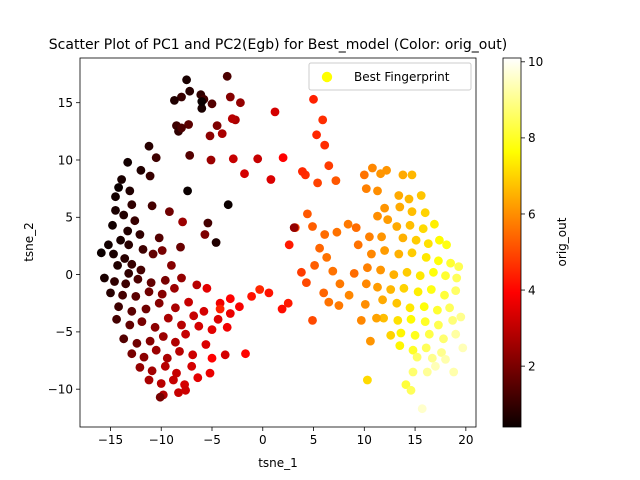 This screenshot has height=480, width=640. I want to click on x-tick-label: −10, so click(161, 440).